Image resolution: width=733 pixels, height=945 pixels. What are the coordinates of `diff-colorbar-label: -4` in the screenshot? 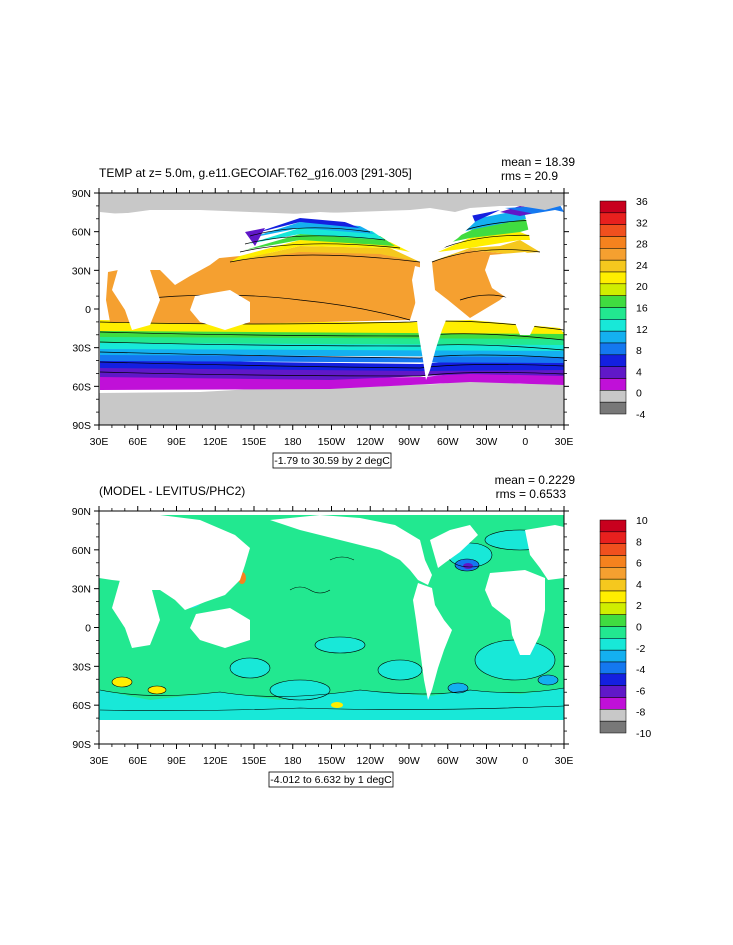 It's located at (640, 670).